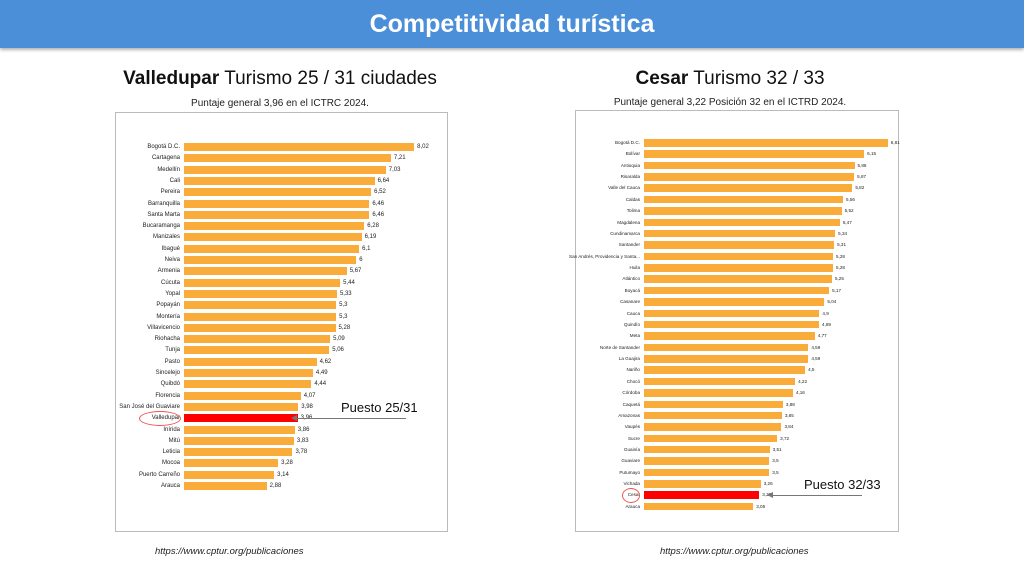 This screenshot has height=576, width=1024. What do you see at coordinates (394, 169) in the screenshot?
I see `value-label: 7,03` at bounding box center [394, 169].